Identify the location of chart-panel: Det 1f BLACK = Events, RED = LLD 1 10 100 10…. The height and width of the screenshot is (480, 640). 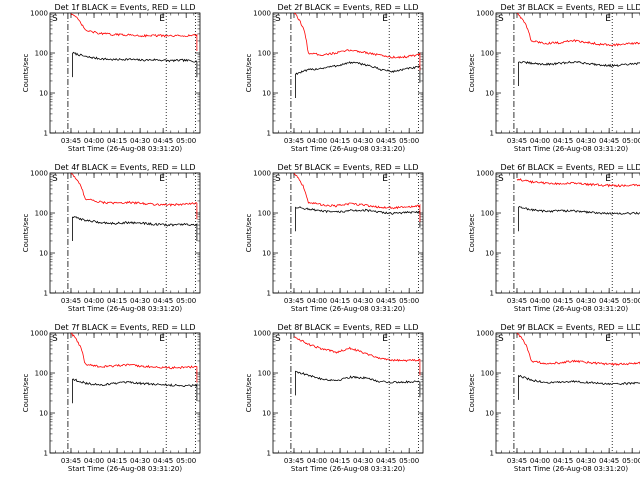
(111, 78).